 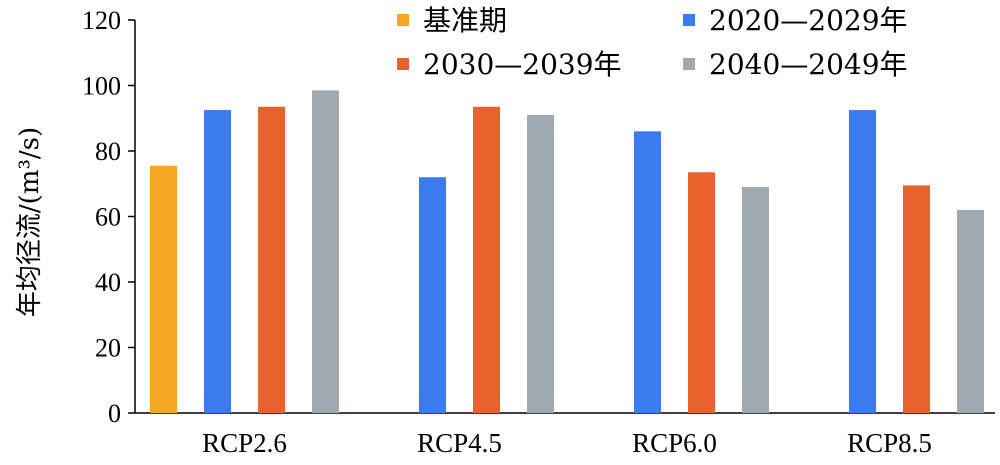 I want to click on y-tick-label: 60, so click(x=108, y=217).